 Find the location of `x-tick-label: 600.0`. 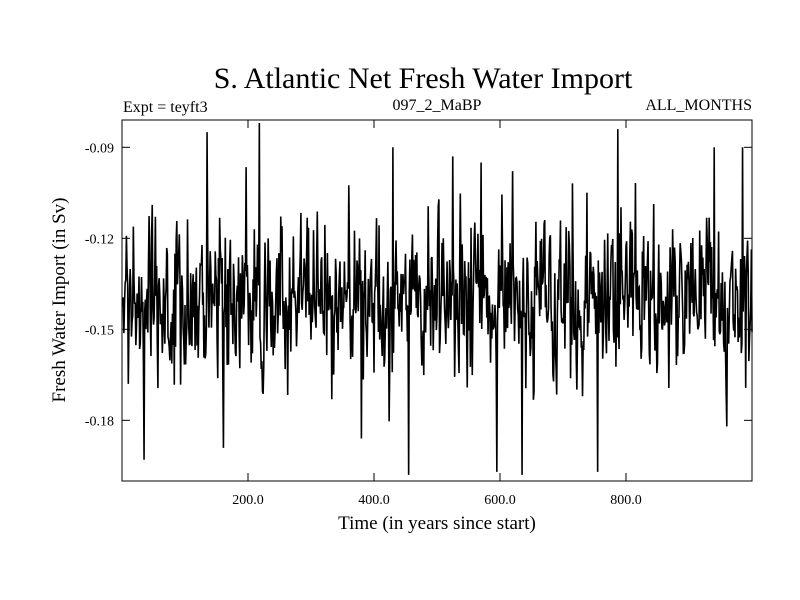

x-tick-label: 600.0 is located at coordinates (500, 500).